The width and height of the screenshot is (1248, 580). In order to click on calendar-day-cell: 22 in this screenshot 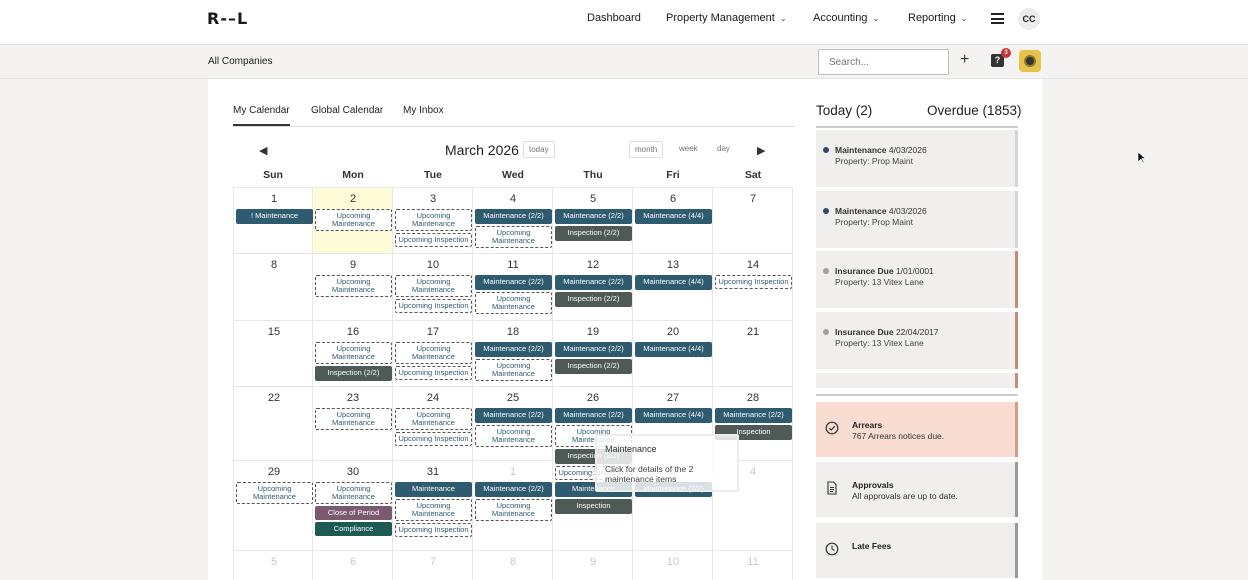, I will do `click(273, 424)`.